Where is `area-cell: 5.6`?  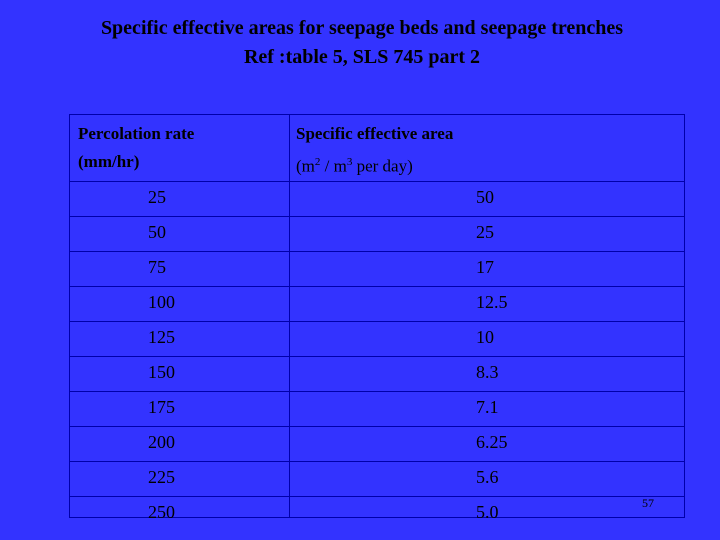
area-cell: 5.6 is located at coordinates (487, 478).